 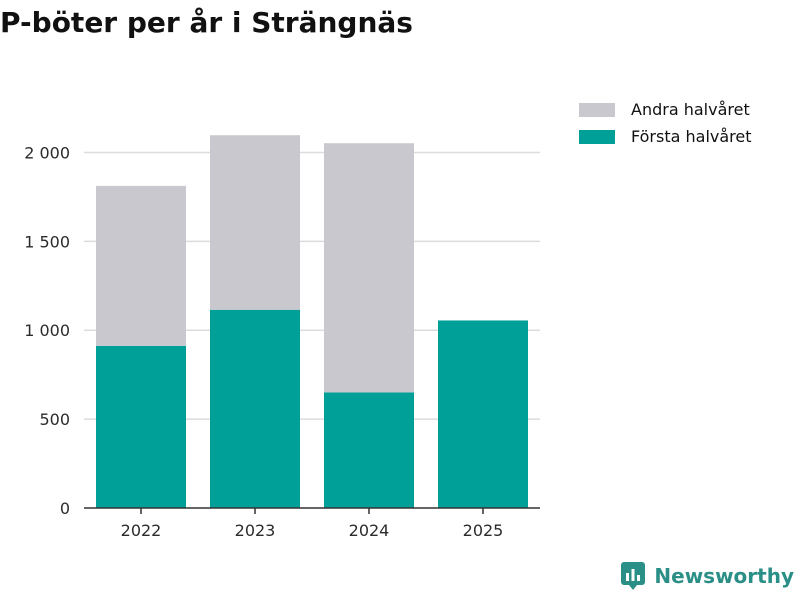 I want to click on legend-item-andra-halvaret: Andra halvåret, so click(x=665, y=109).